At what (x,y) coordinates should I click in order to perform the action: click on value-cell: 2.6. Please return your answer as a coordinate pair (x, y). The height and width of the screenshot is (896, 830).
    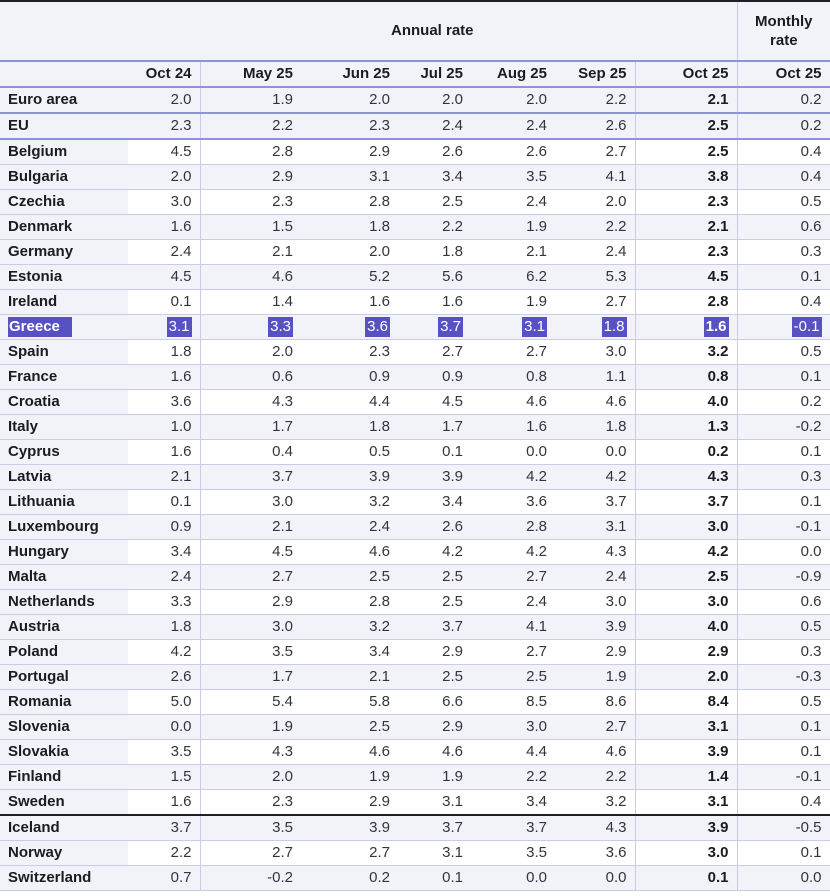
    Looking at the image, I should click on (164, 677).